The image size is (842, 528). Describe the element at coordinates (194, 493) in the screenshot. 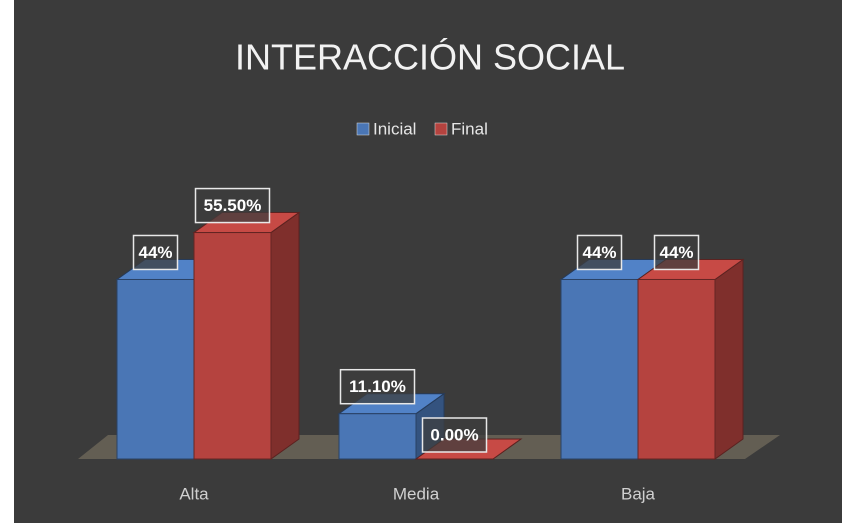

I see `x-tick-label: Alta` at that location.